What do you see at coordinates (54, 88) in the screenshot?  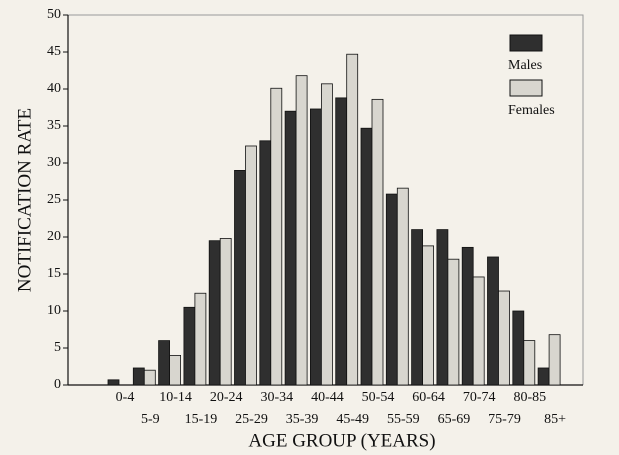 I see `y-tick-label: 40` at bounding box center [54, 88].